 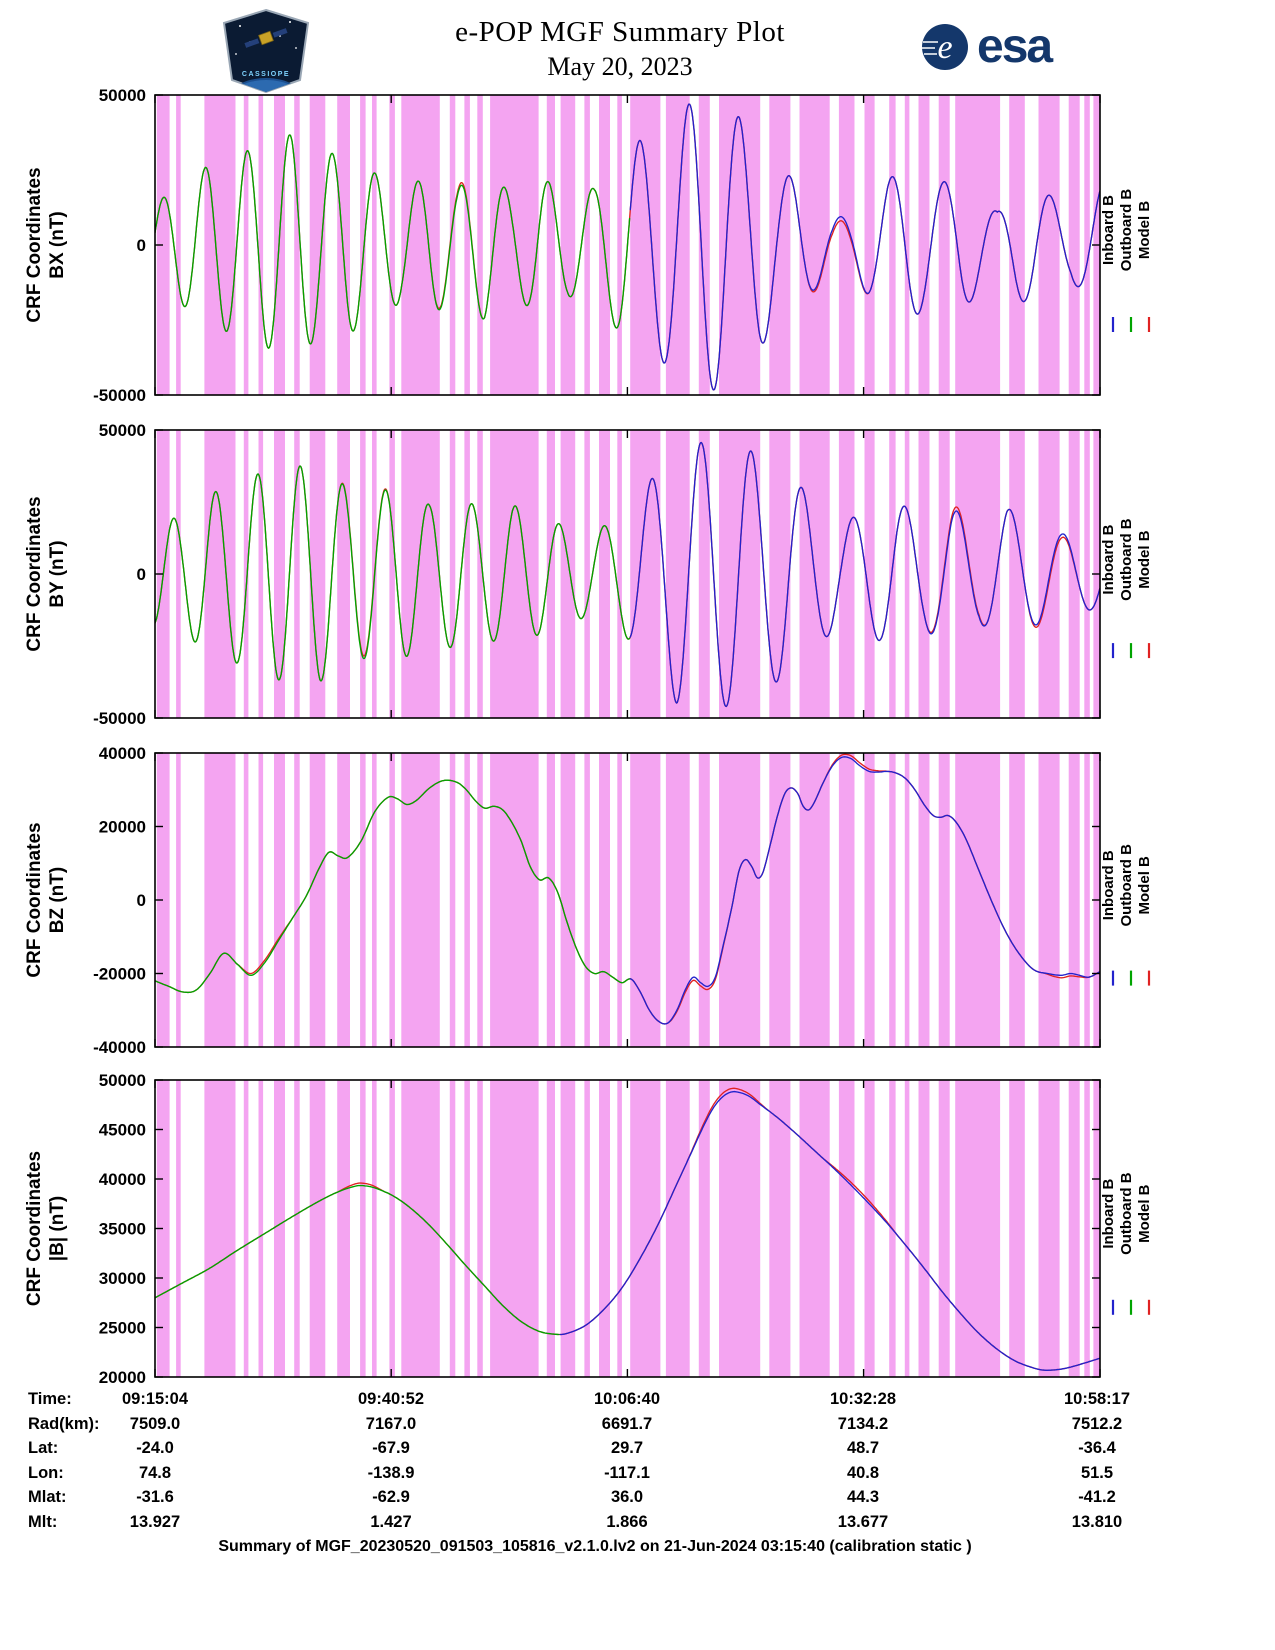 What do you see at coordinates (155, 1399) in the screenshot?
I see `time-value: 09:15:04` at bounding box center [155, 1399].